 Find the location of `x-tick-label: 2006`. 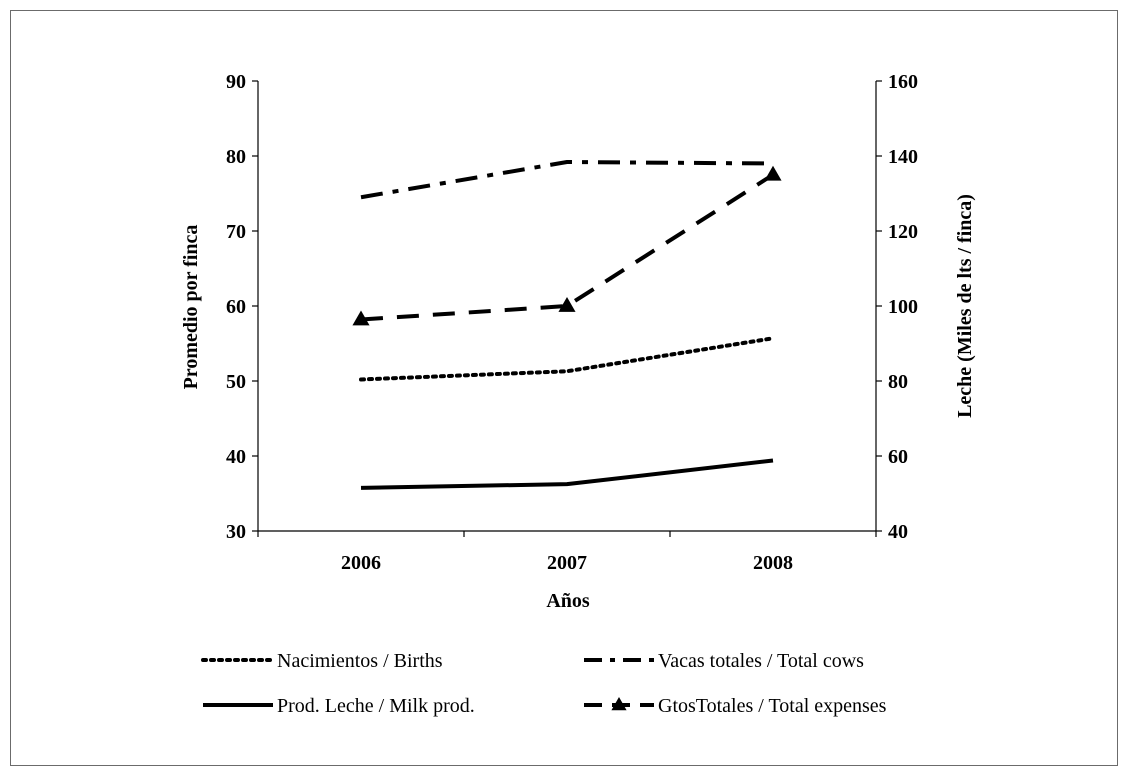

x-tick-label: 2006 is located at coordinates (361, 563).